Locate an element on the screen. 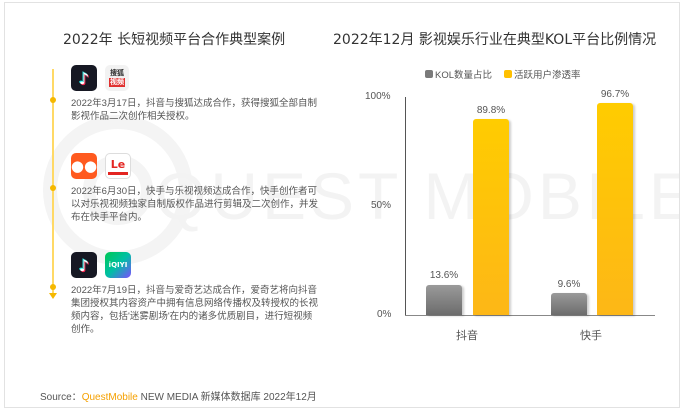 The height and width of the screenshot is (412, 683). le-video-logo-icon: Le is located at coordinates (118, 166).